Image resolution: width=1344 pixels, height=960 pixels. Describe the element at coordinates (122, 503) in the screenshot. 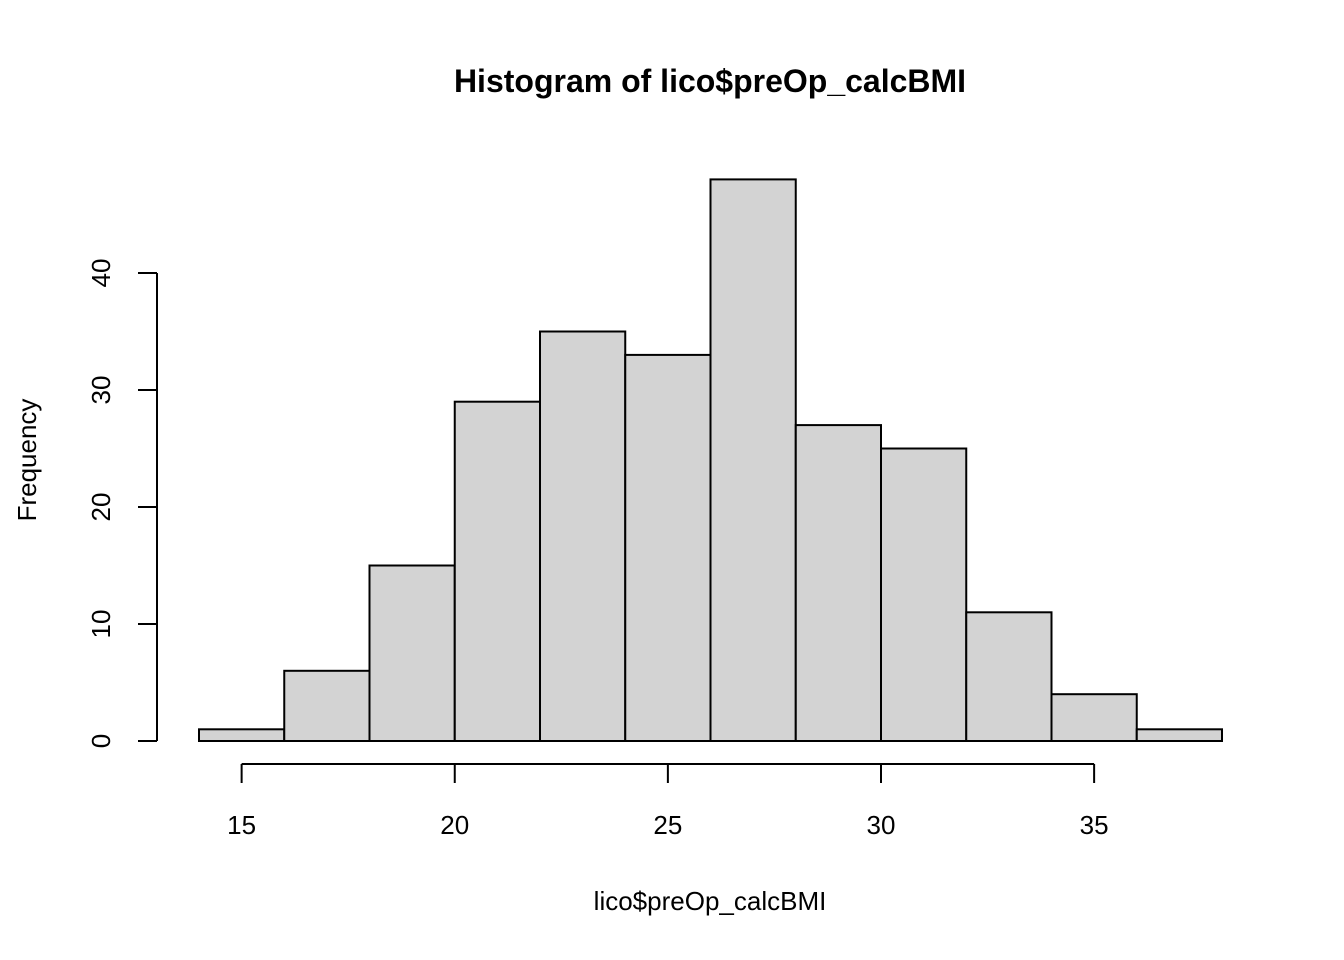

I see `y-axis: 0 10 20 30 40` at that location.